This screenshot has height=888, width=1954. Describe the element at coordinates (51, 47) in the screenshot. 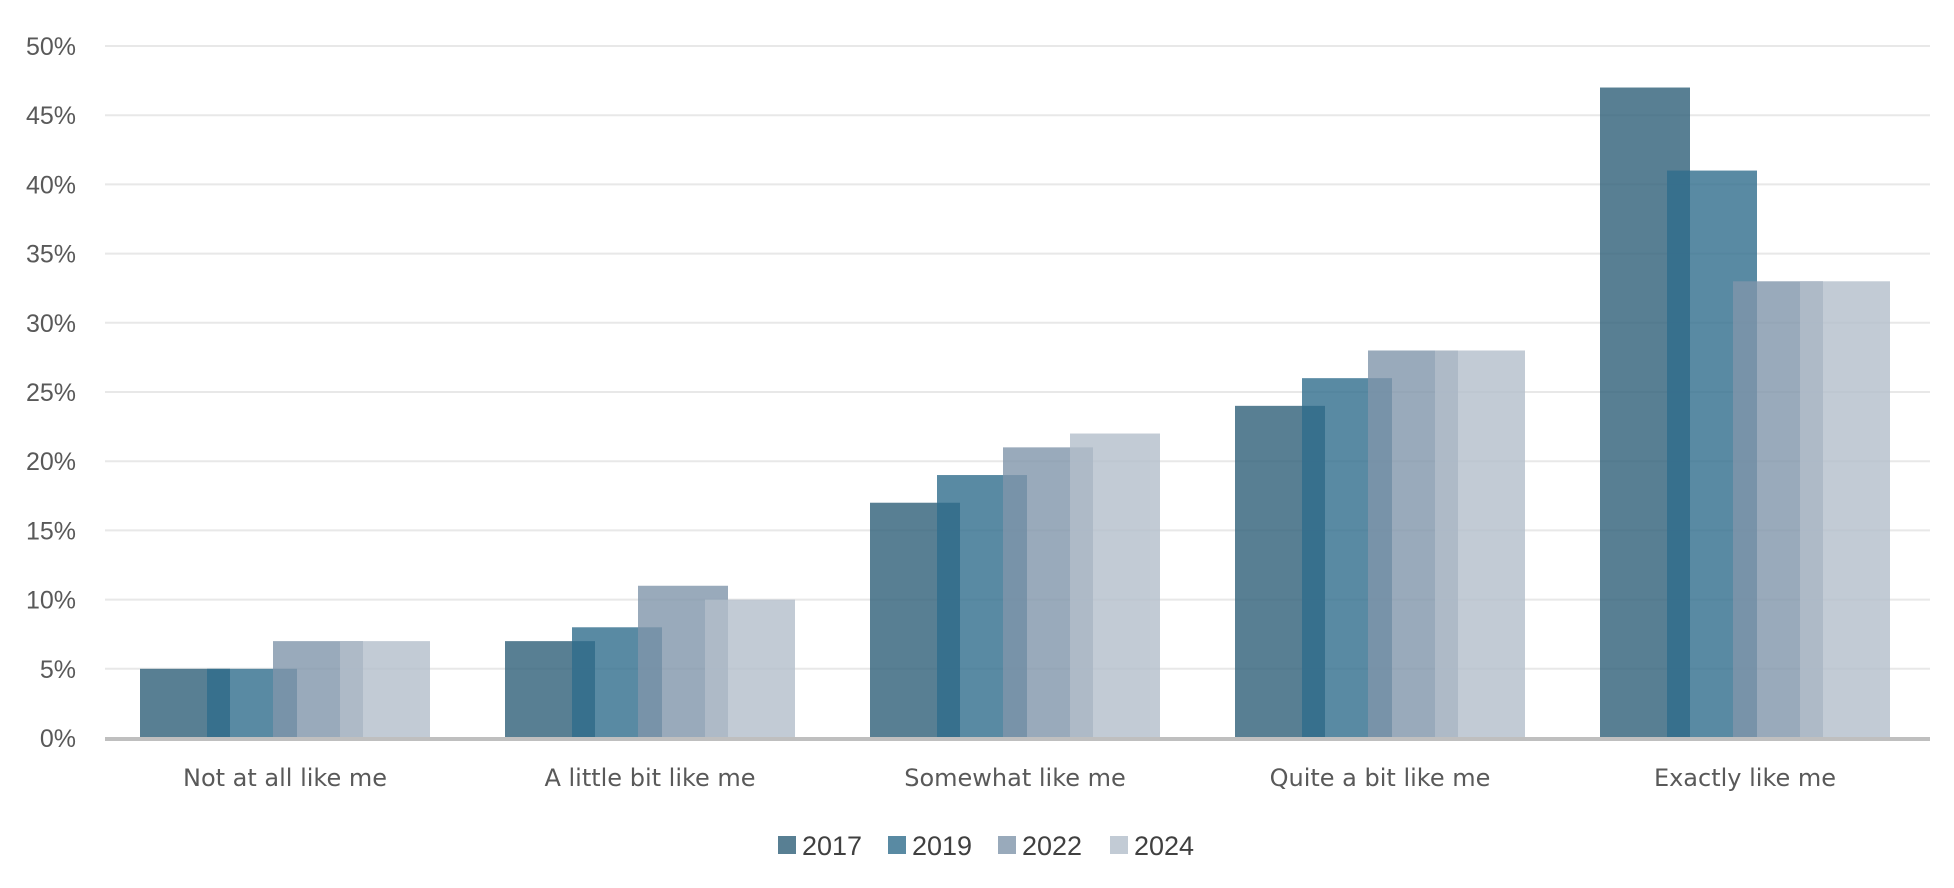

I see `y-tick-label: 50%` at that location.